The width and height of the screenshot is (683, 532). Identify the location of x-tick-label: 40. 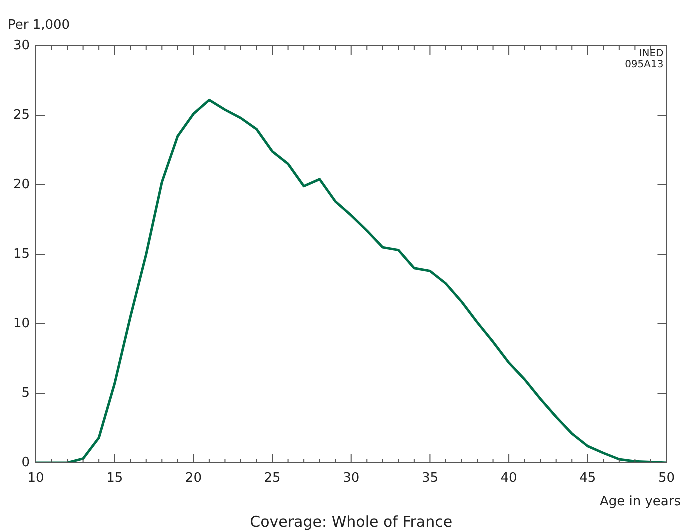
(509, 478).